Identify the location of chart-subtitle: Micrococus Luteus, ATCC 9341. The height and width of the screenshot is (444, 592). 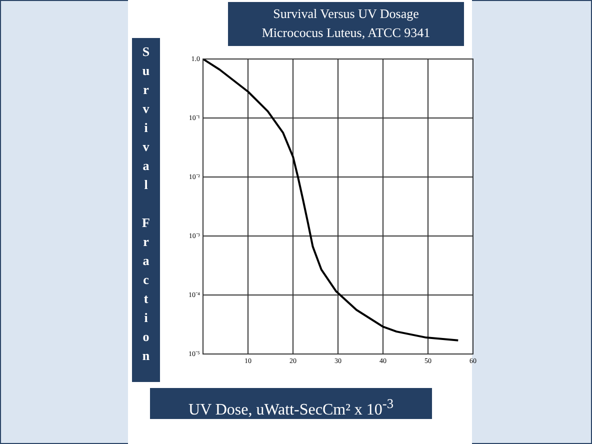
(346, 33).